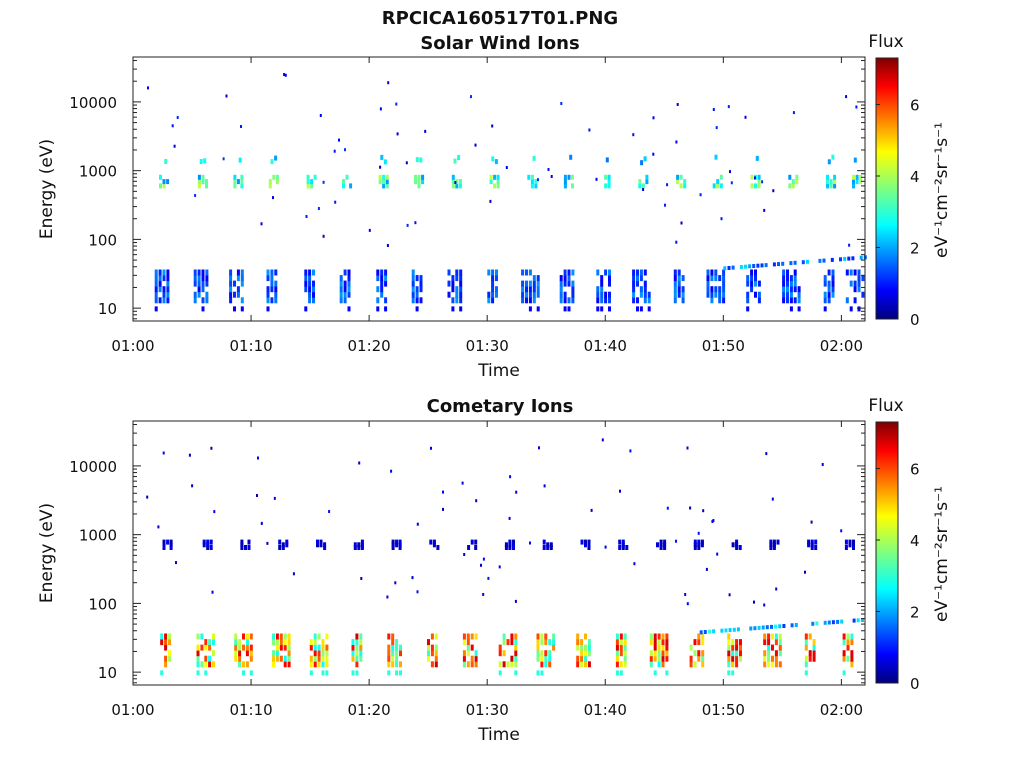  Describe the element at coordinates (942, 190) in the screenshot. I see `colorbar-unit: eV⁻¹cm⁻²sr⁻¹s⁻¹` at that location.